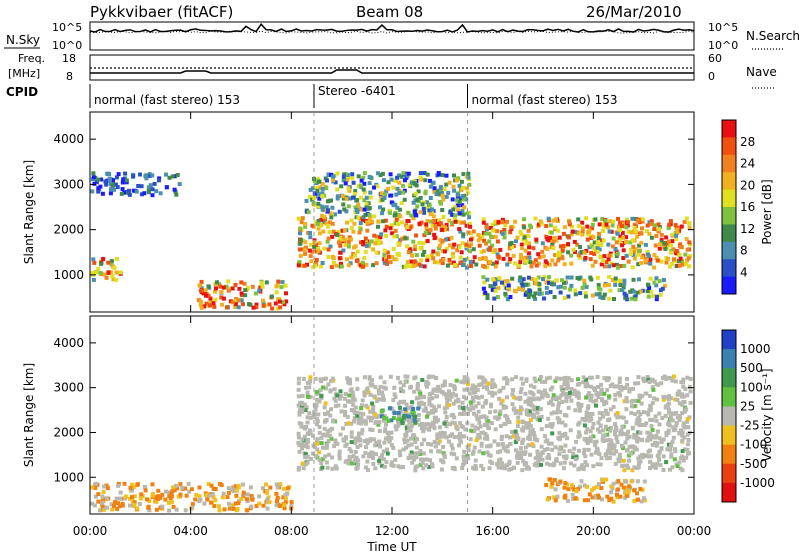  Describe the element at coordinates (69, 76) in the screenshot. I see `freq-tick-bottom: 8` at that location.